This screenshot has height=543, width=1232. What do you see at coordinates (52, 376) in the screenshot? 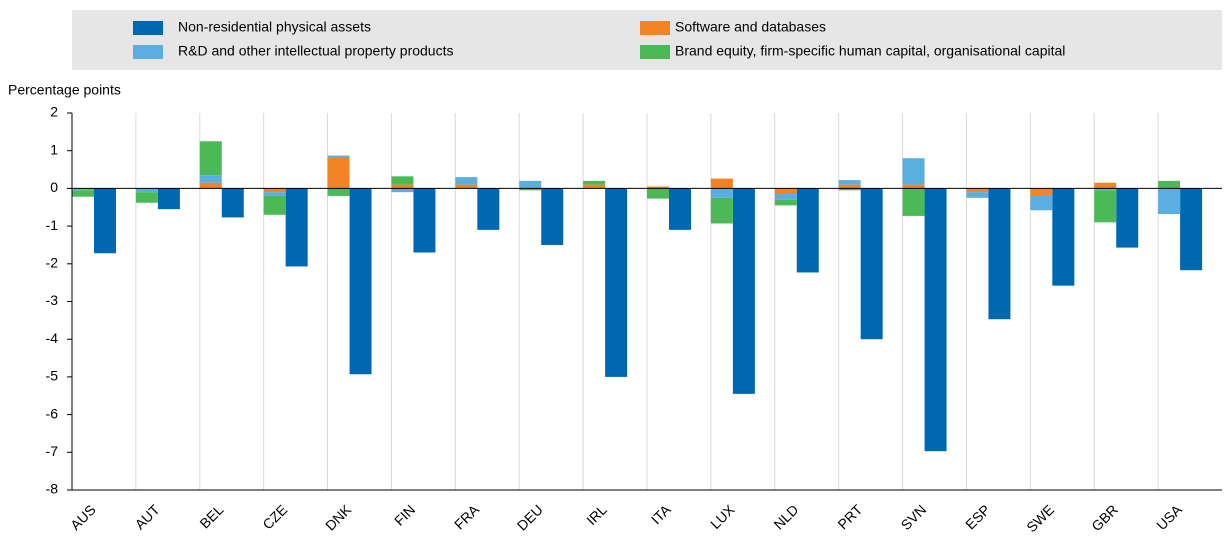
I see `y-tick-label: -5` at bounding box center [52, 376].